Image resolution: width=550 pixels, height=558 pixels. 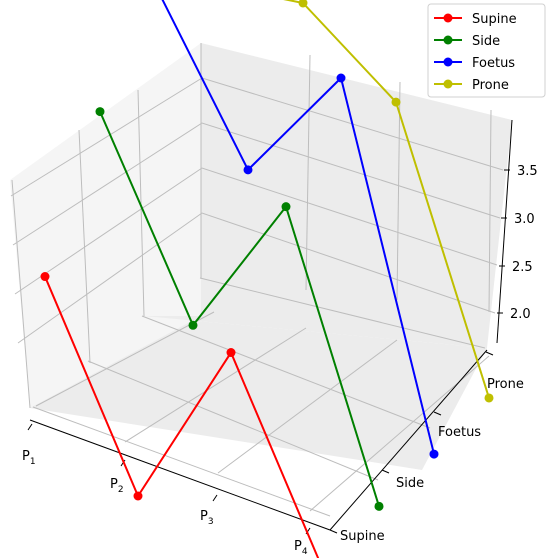 I want to click on legend-entry-side: Side, so click(x=467, y=41).